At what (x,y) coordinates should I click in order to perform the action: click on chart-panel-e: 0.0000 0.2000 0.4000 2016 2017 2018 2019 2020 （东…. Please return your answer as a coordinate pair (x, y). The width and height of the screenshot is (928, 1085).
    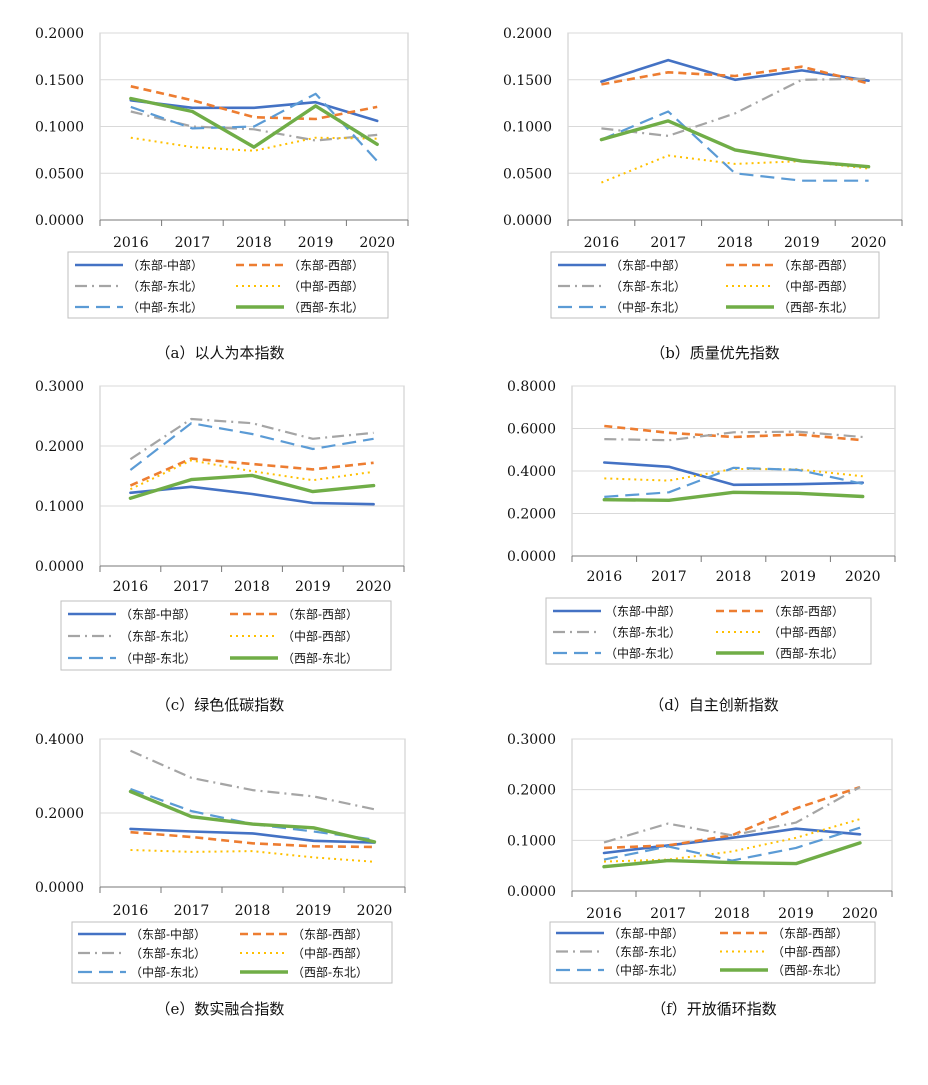
    Looking at the image, I should click on (220, 875).